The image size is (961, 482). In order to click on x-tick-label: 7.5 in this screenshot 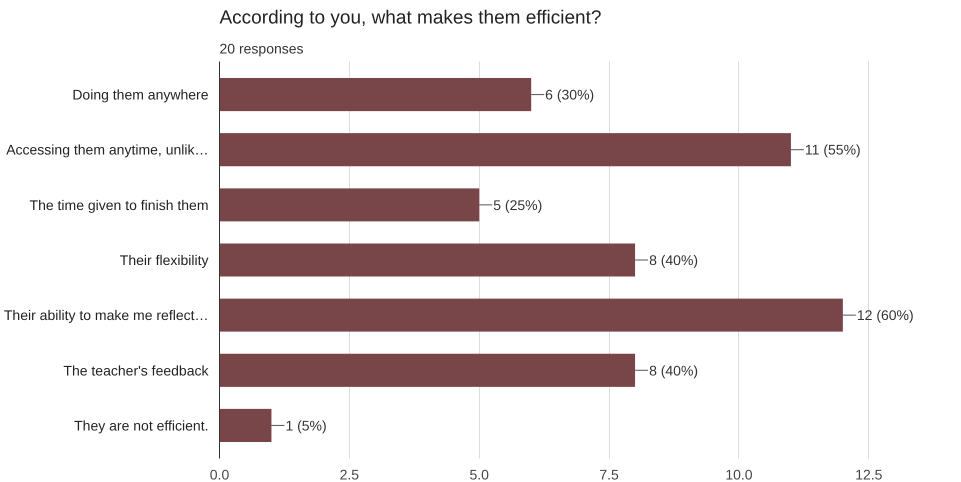, I will do `click(609, 474)`.